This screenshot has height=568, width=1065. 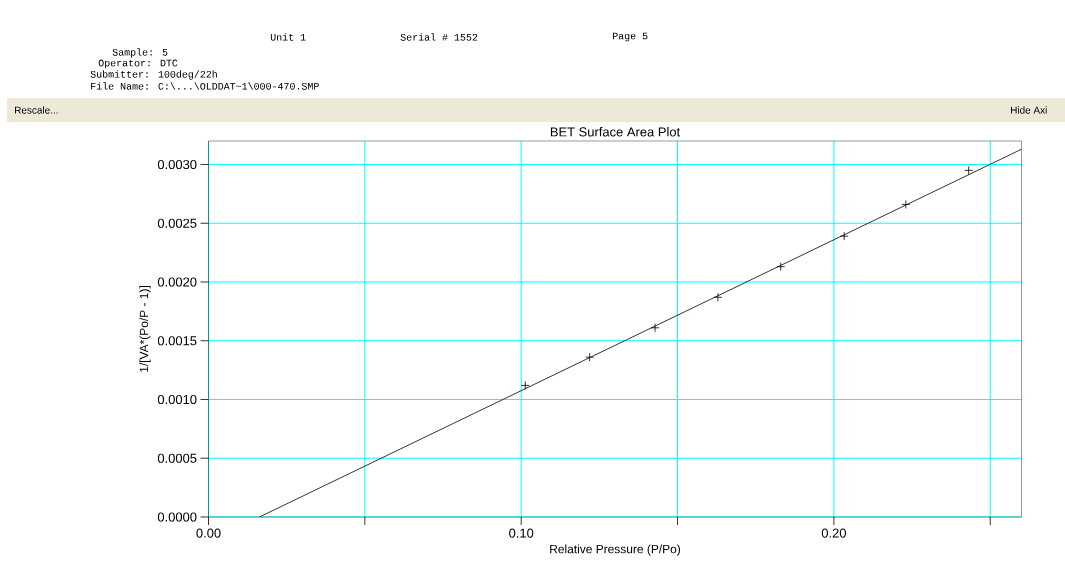 What do you see at coordinates (1029, 110) in the screenshot?
I see `text: Hide Axi` at bounding box center [1029, 110].